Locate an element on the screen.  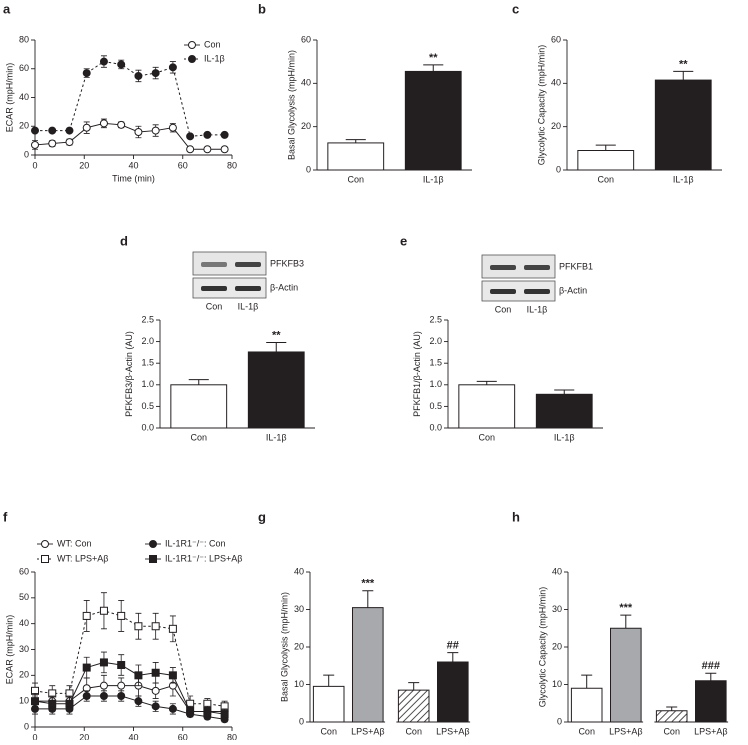
y-tick-label: 0.0 is located at coordinates (147, 427).